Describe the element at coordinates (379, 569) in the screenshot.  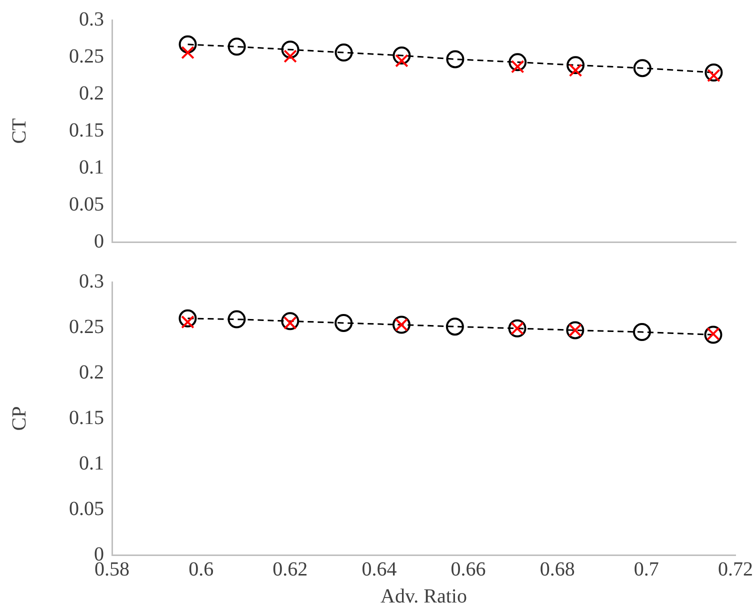
I see `x-tick-label: 0.64` at that location.